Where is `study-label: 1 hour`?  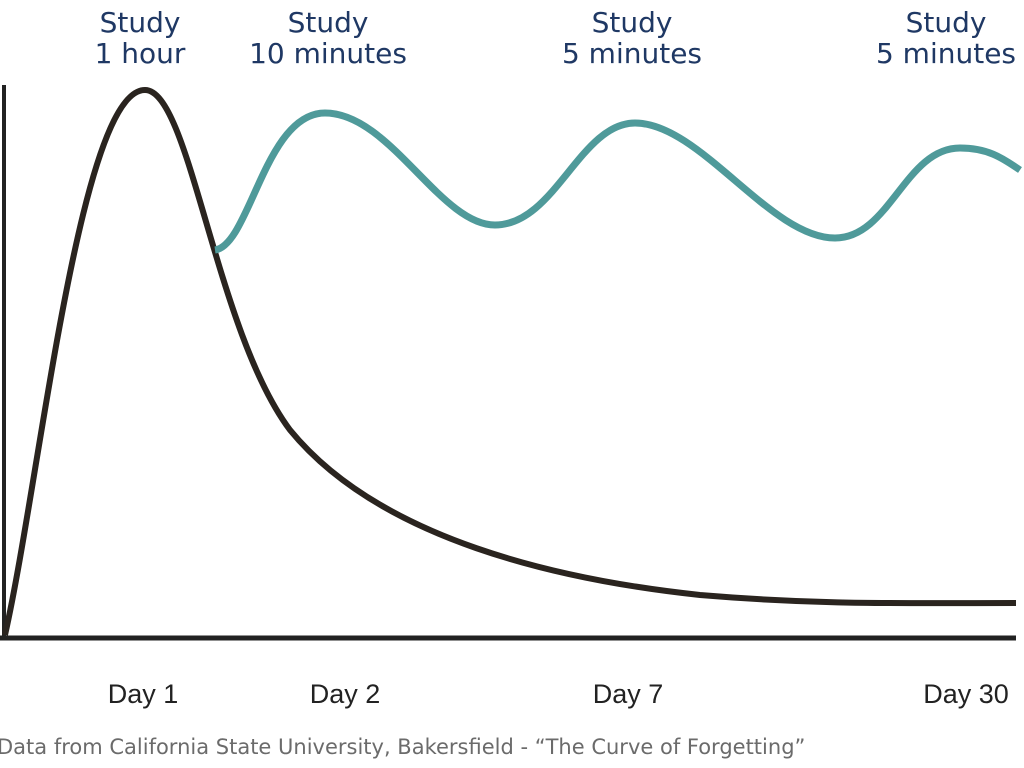 study-label: 1 hour is located at coordinates (140, 53).